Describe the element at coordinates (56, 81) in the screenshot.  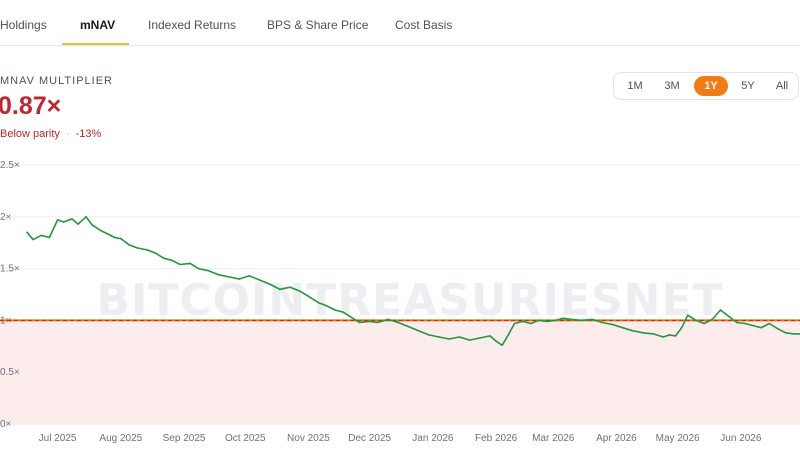
I see `metric-label: MNAV MULTIPLIER` at that location.